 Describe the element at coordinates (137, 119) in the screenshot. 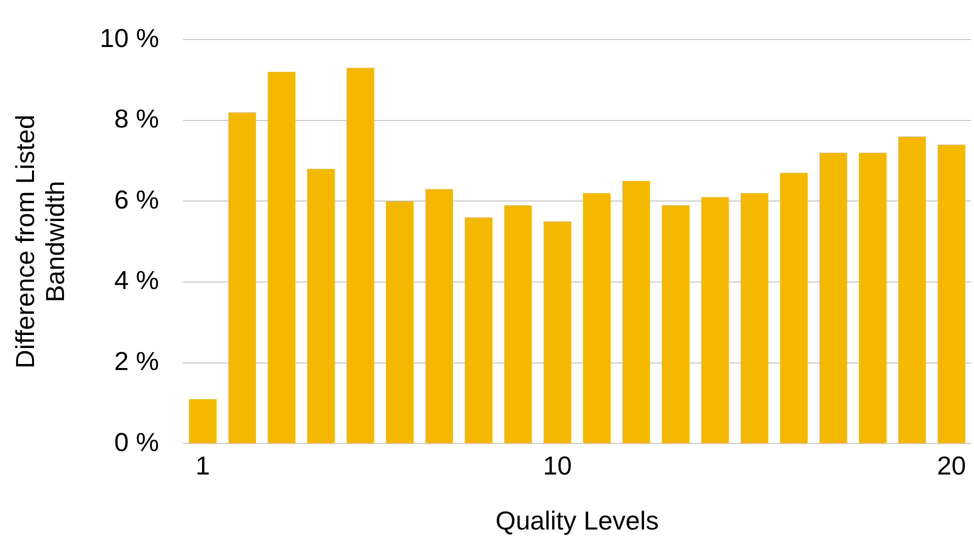

I see `y-tick-label: 8 %` at that location.